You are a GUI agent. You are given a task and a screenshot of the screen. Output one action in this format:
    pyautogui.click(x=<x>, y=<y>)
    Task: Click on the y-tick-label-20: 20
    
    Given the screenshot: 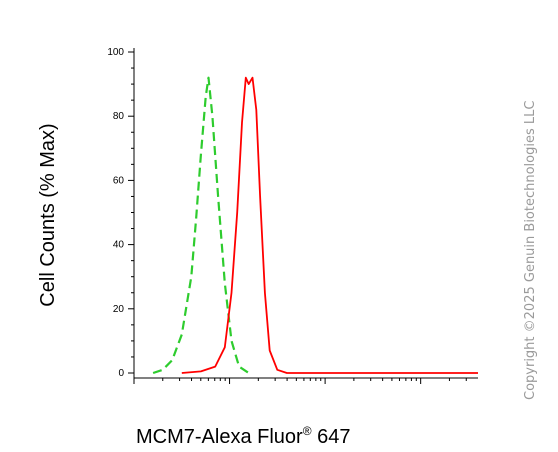 What is the action you would take?
    pyautogui.click(x=119, y=309)
    